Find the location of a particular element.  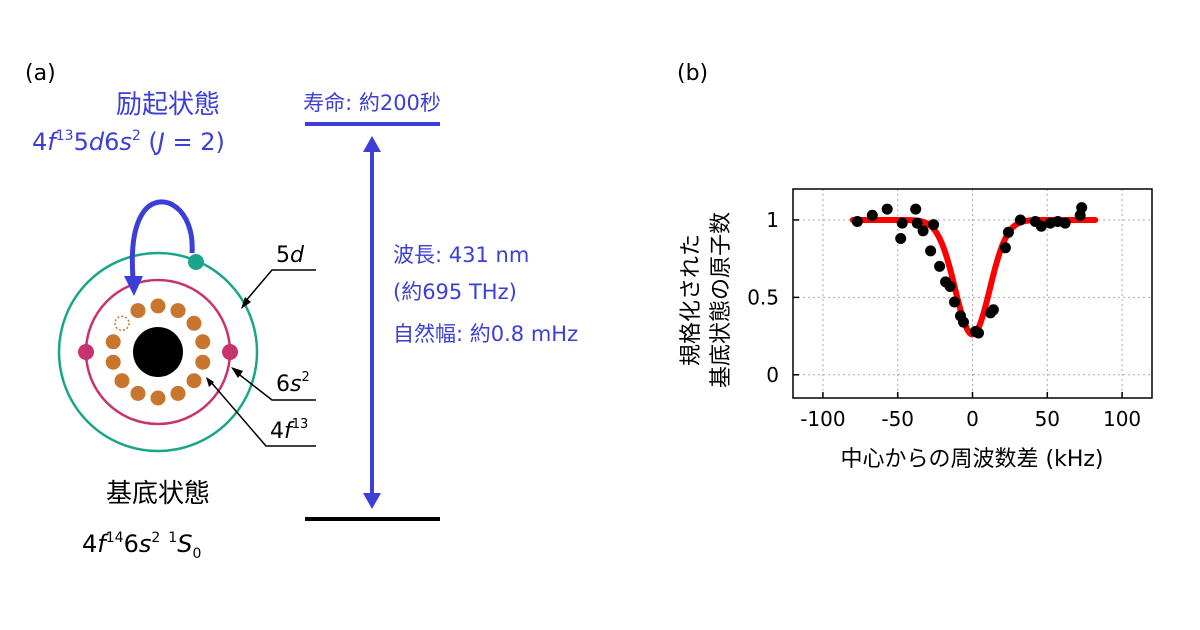

label-4f13-leader is located at coordinates (262, 413).